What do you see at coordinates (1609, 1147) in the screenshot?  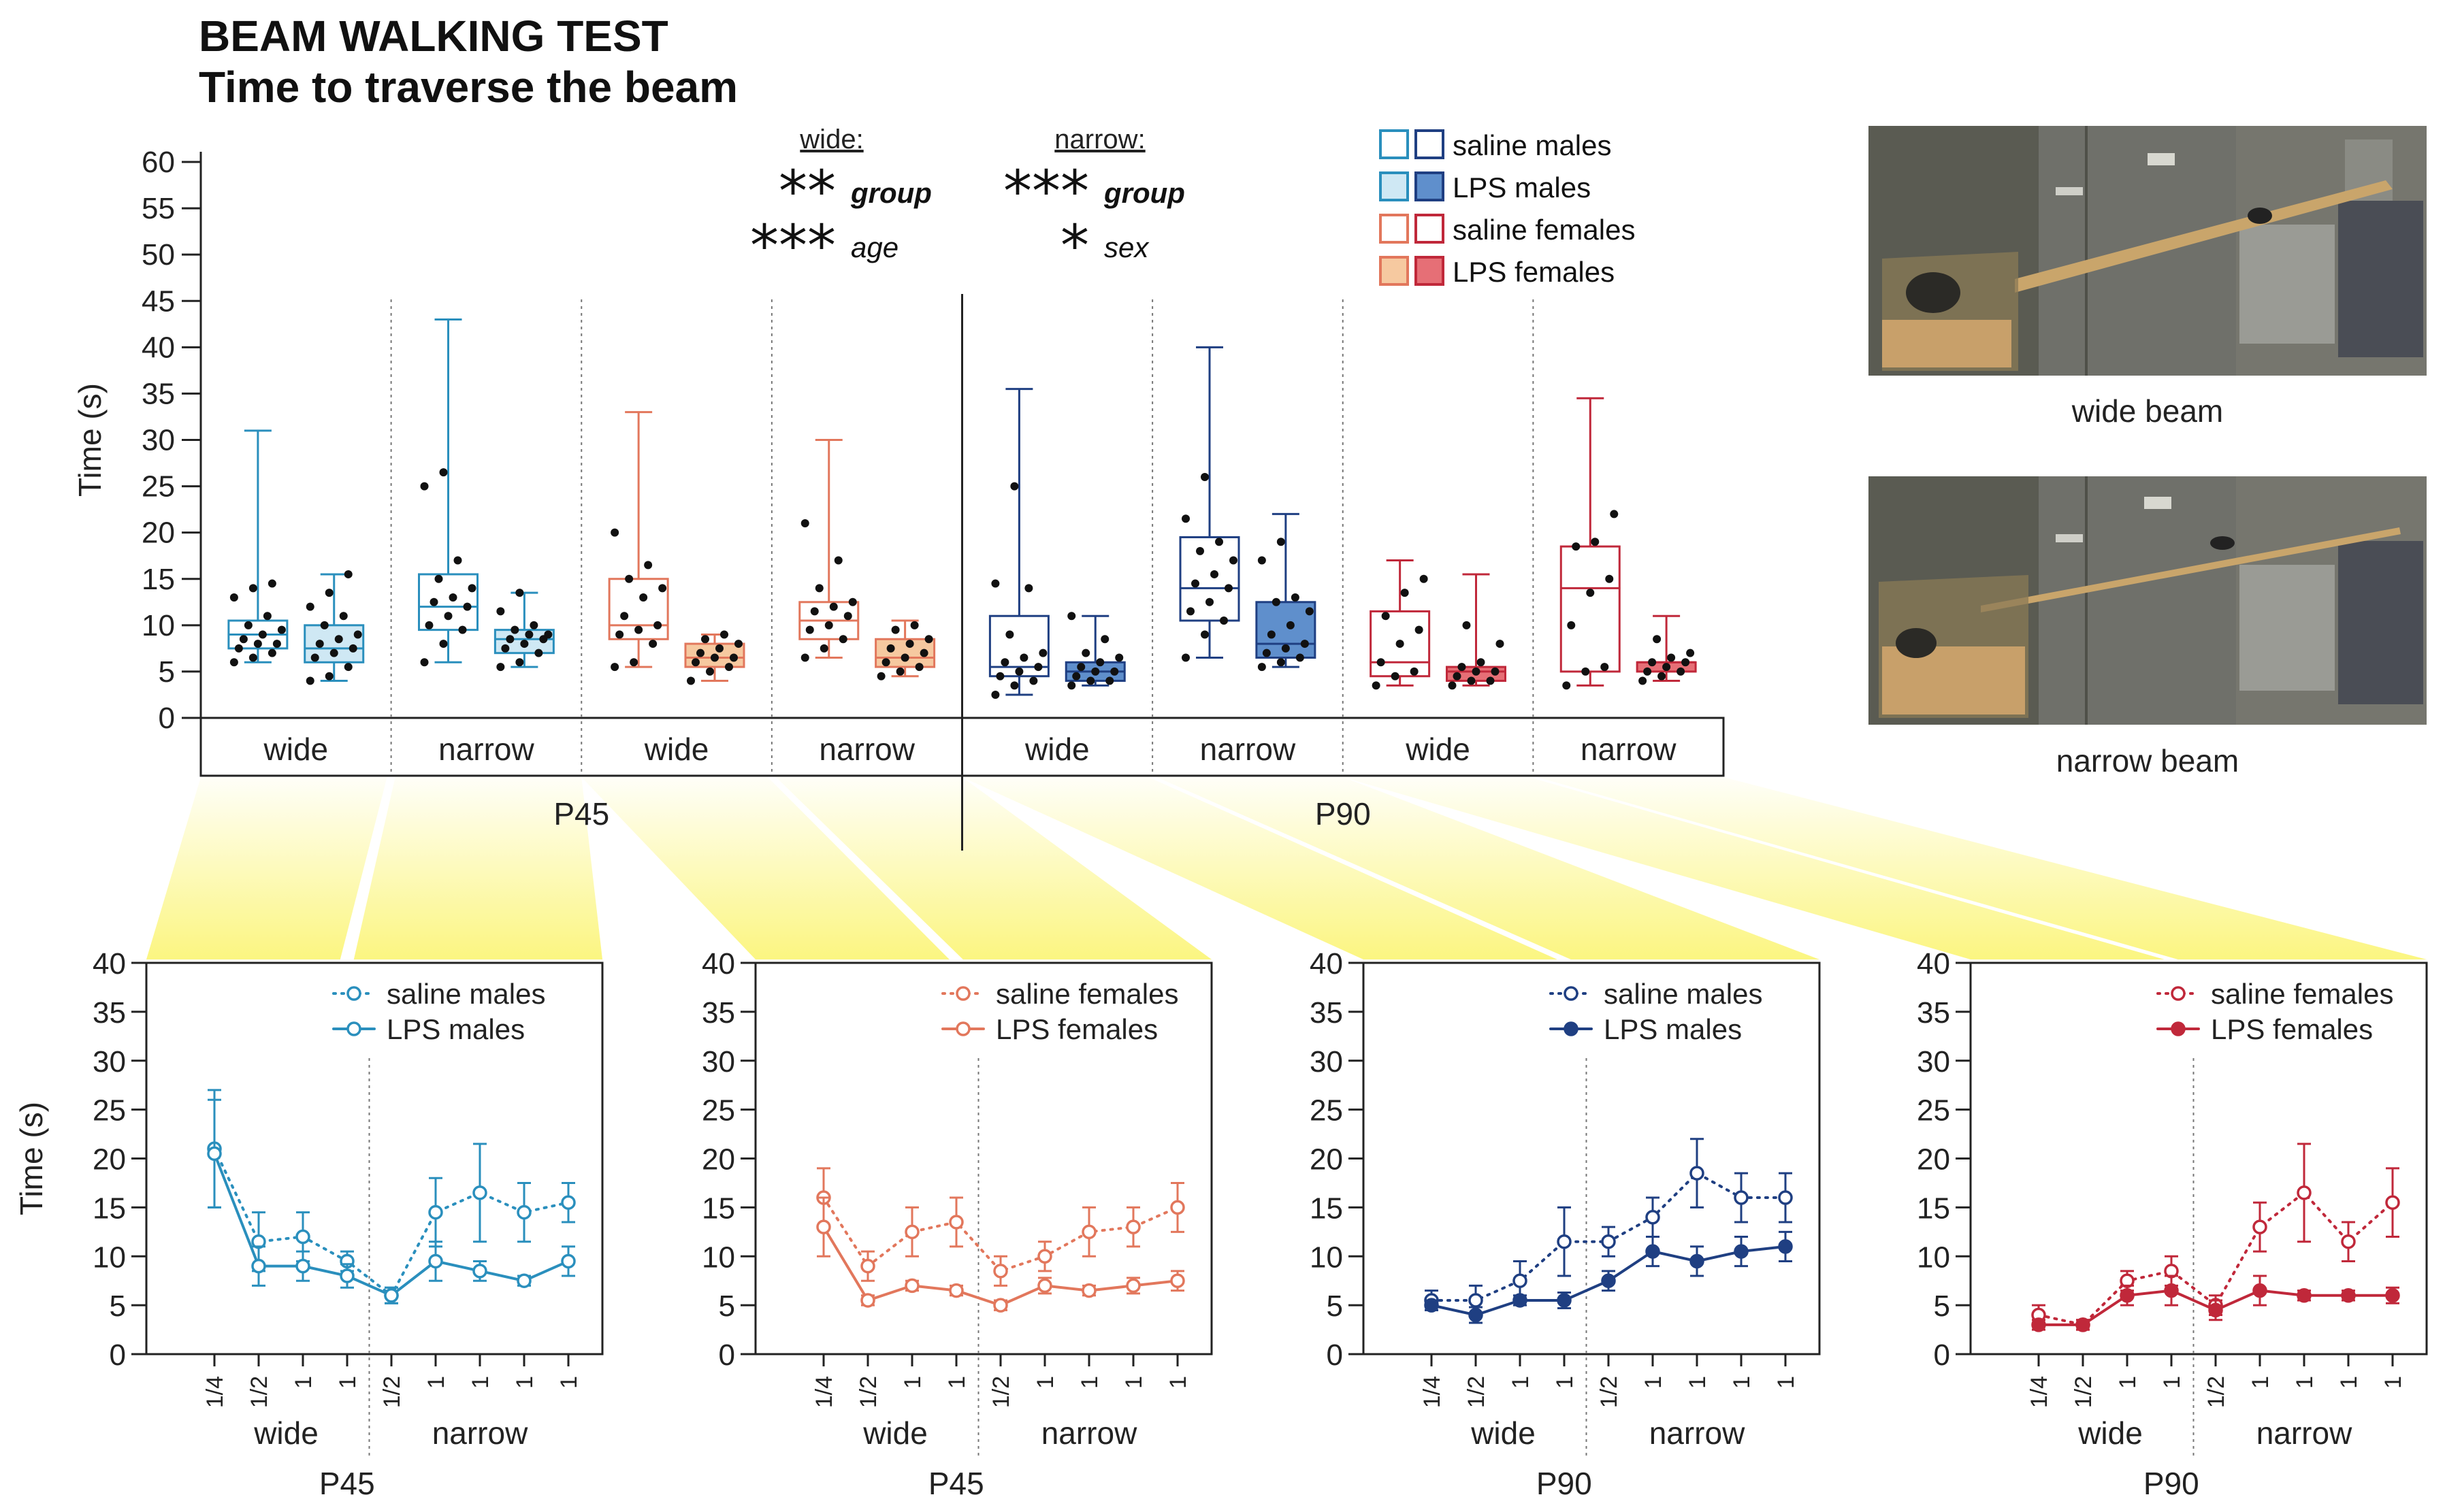 I see `series-saline-males: saline males` at bounding box center [1609, 1147].